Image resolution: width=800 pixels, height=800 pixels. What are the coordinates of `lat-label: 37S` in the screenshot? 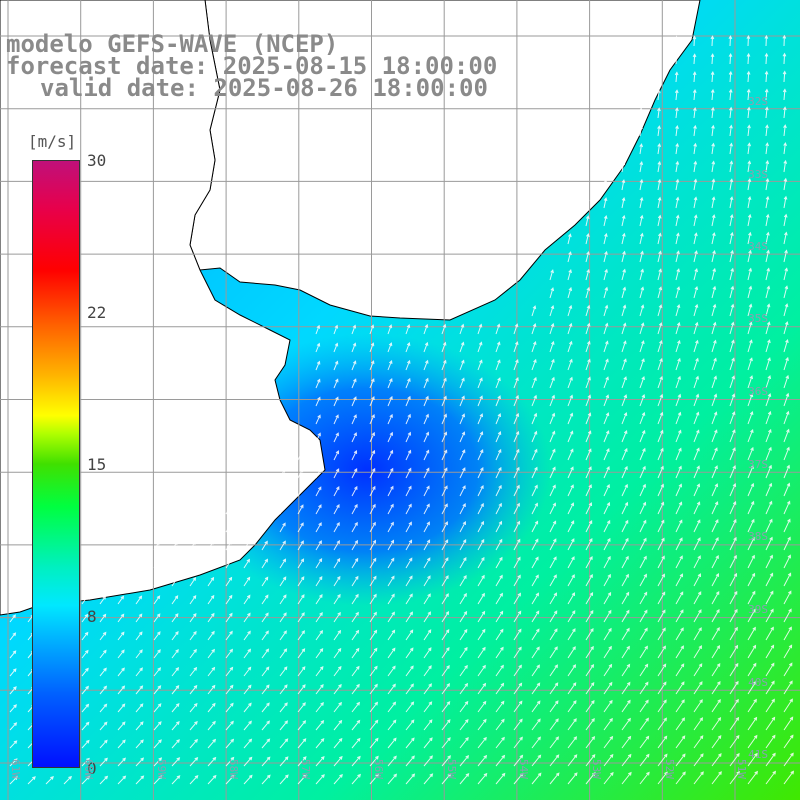 It's located at (758, 464).